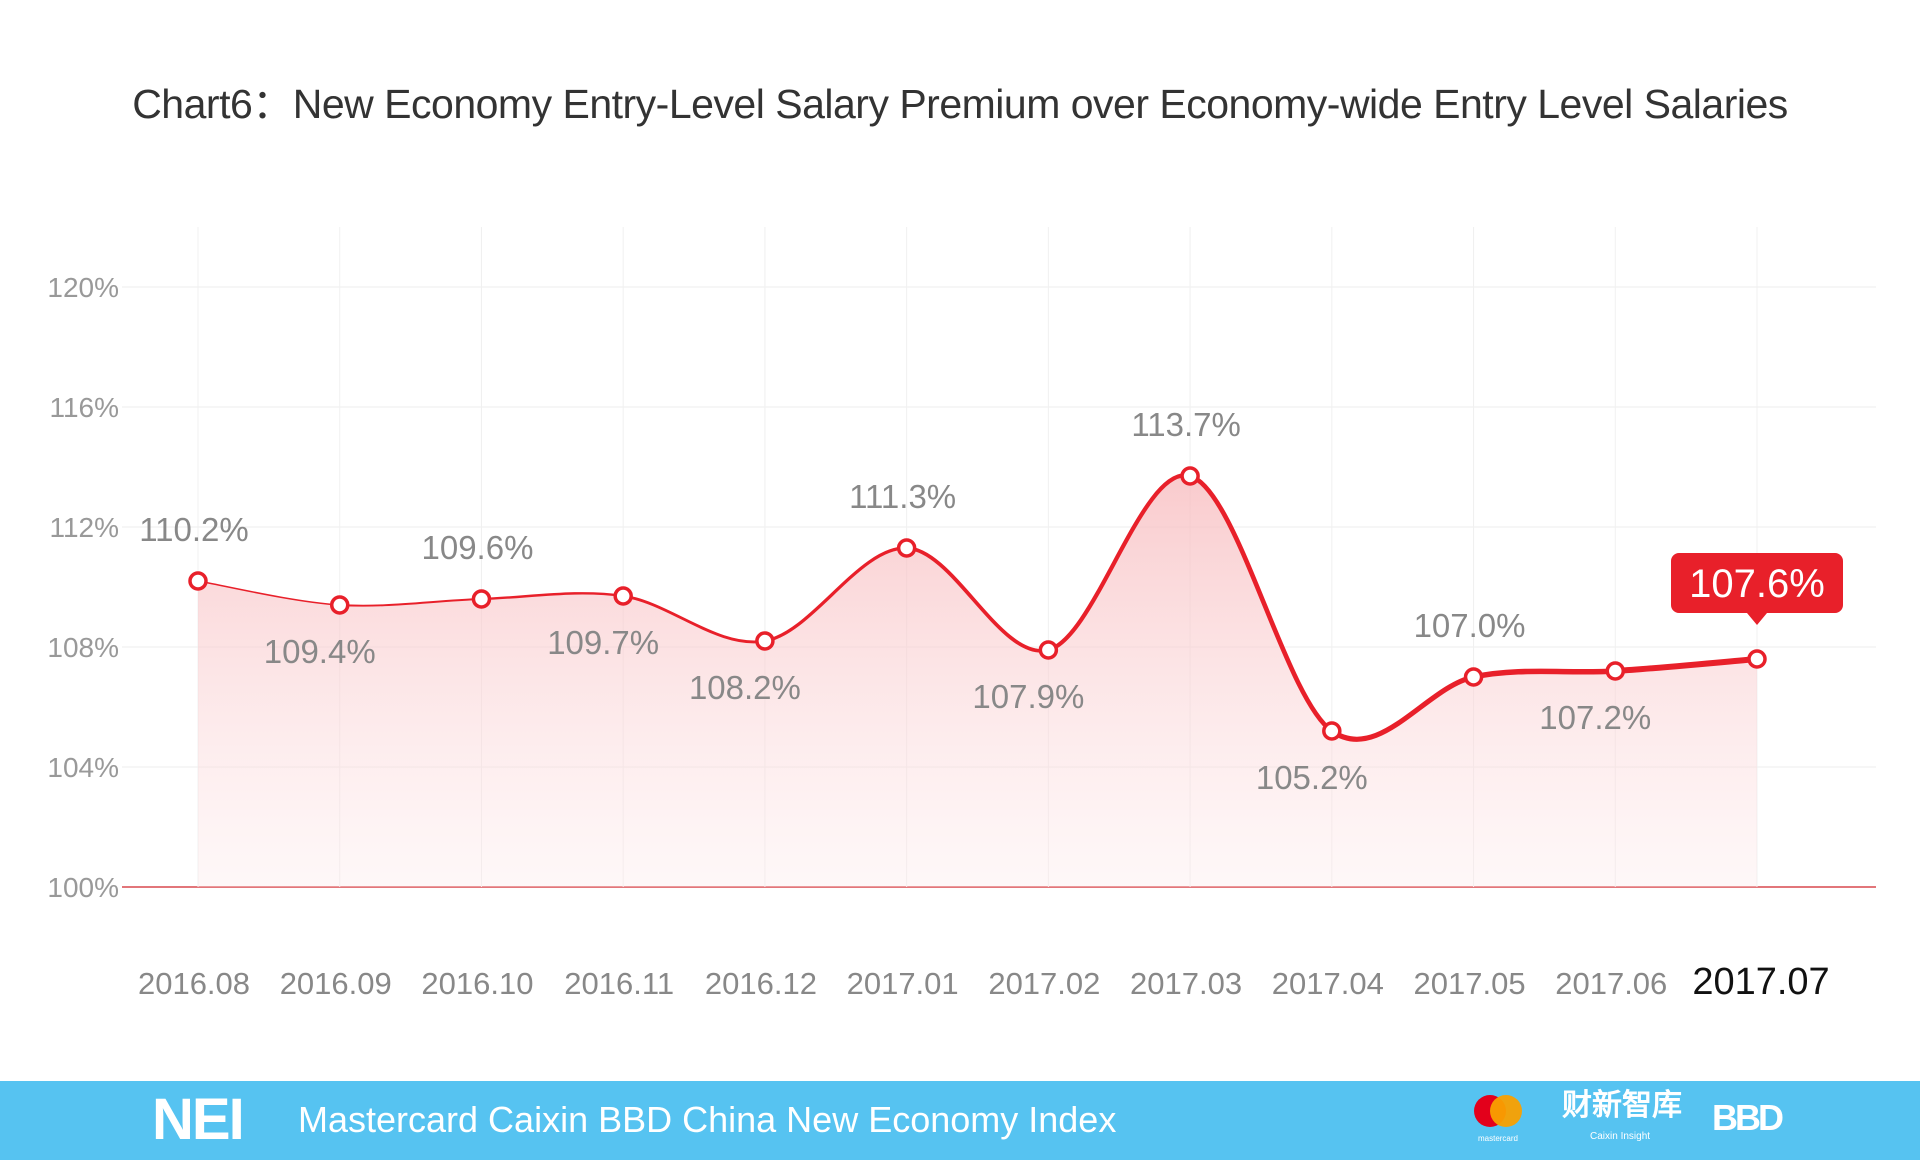  I want to click on x-tick-label: 2016.09, so click(336, 983).